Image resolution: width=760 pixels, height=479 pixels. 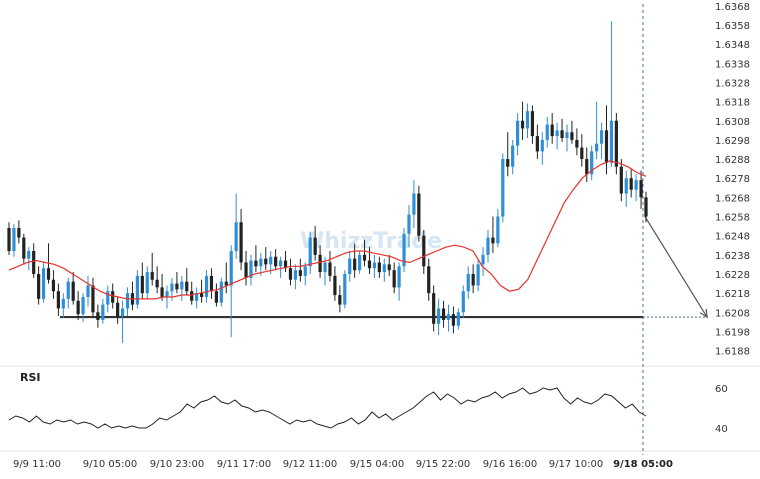 What do you see at coordinates (676, 267) in the screenshot?
I see `projection-arrow-line` at bounding box center [676, 267].